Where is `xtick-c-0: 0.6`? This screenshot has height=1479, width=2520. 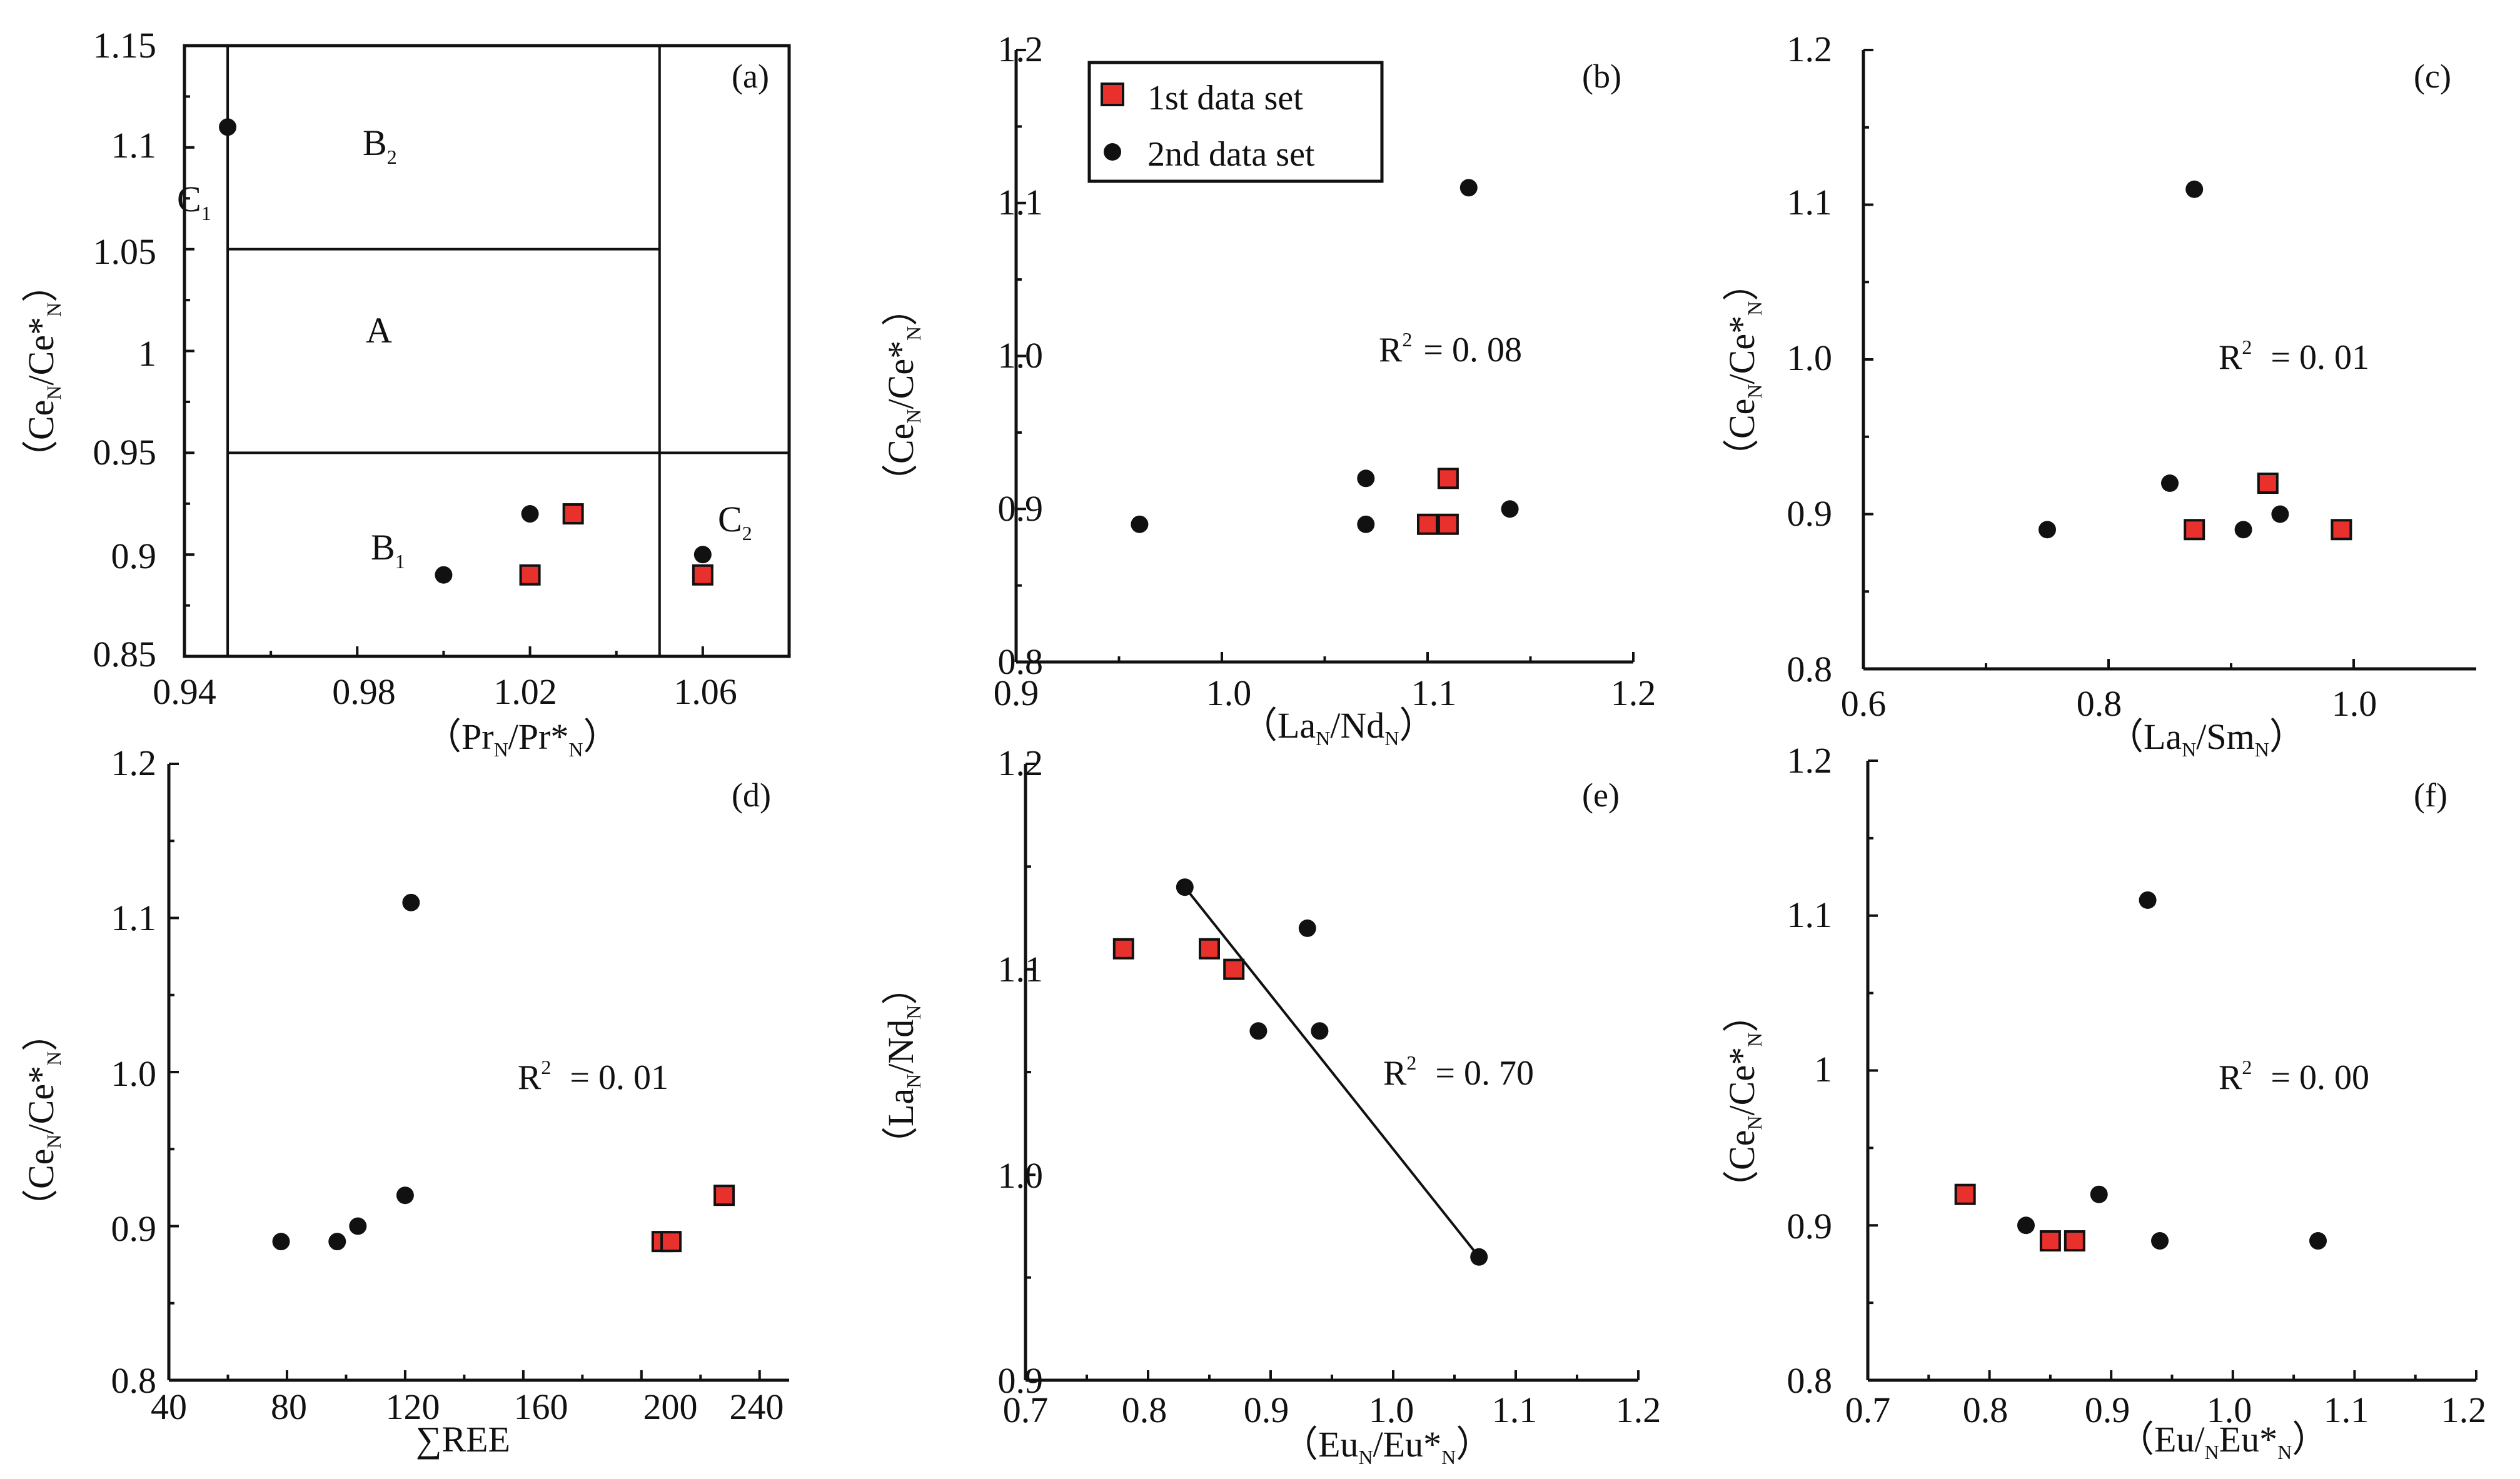
xtick-c-0: 0.6 is located at coordinates (1864, 703).